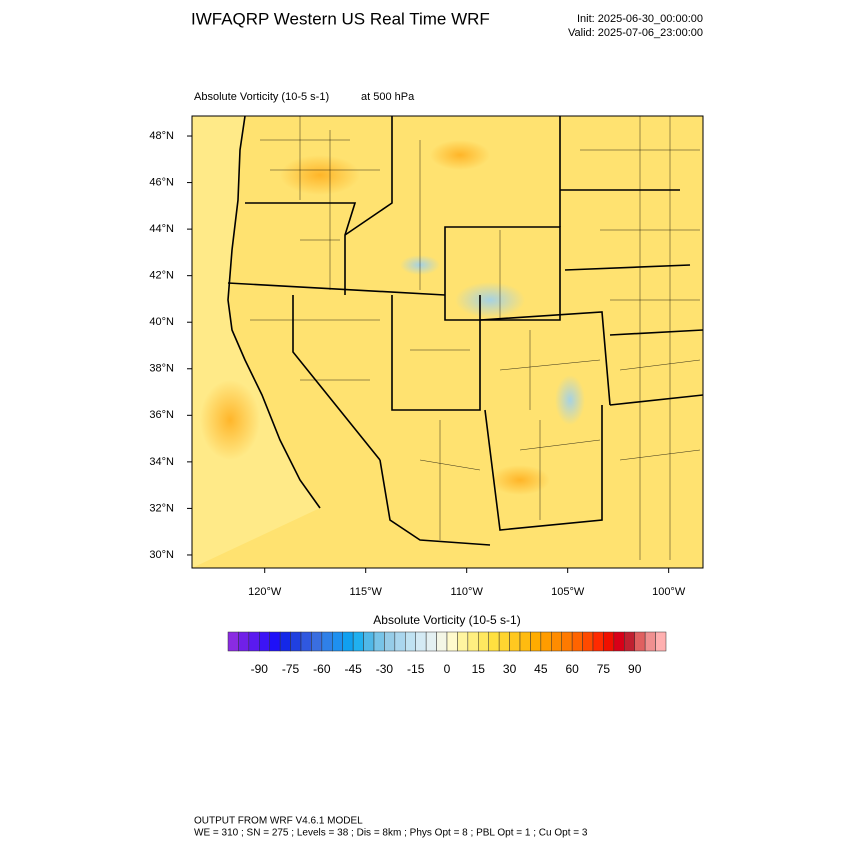 The image size is (850, 855). Describe the element at coordinates (161, 555) in the screenshot. I see `lat-tick-label: 30°N` at that location.